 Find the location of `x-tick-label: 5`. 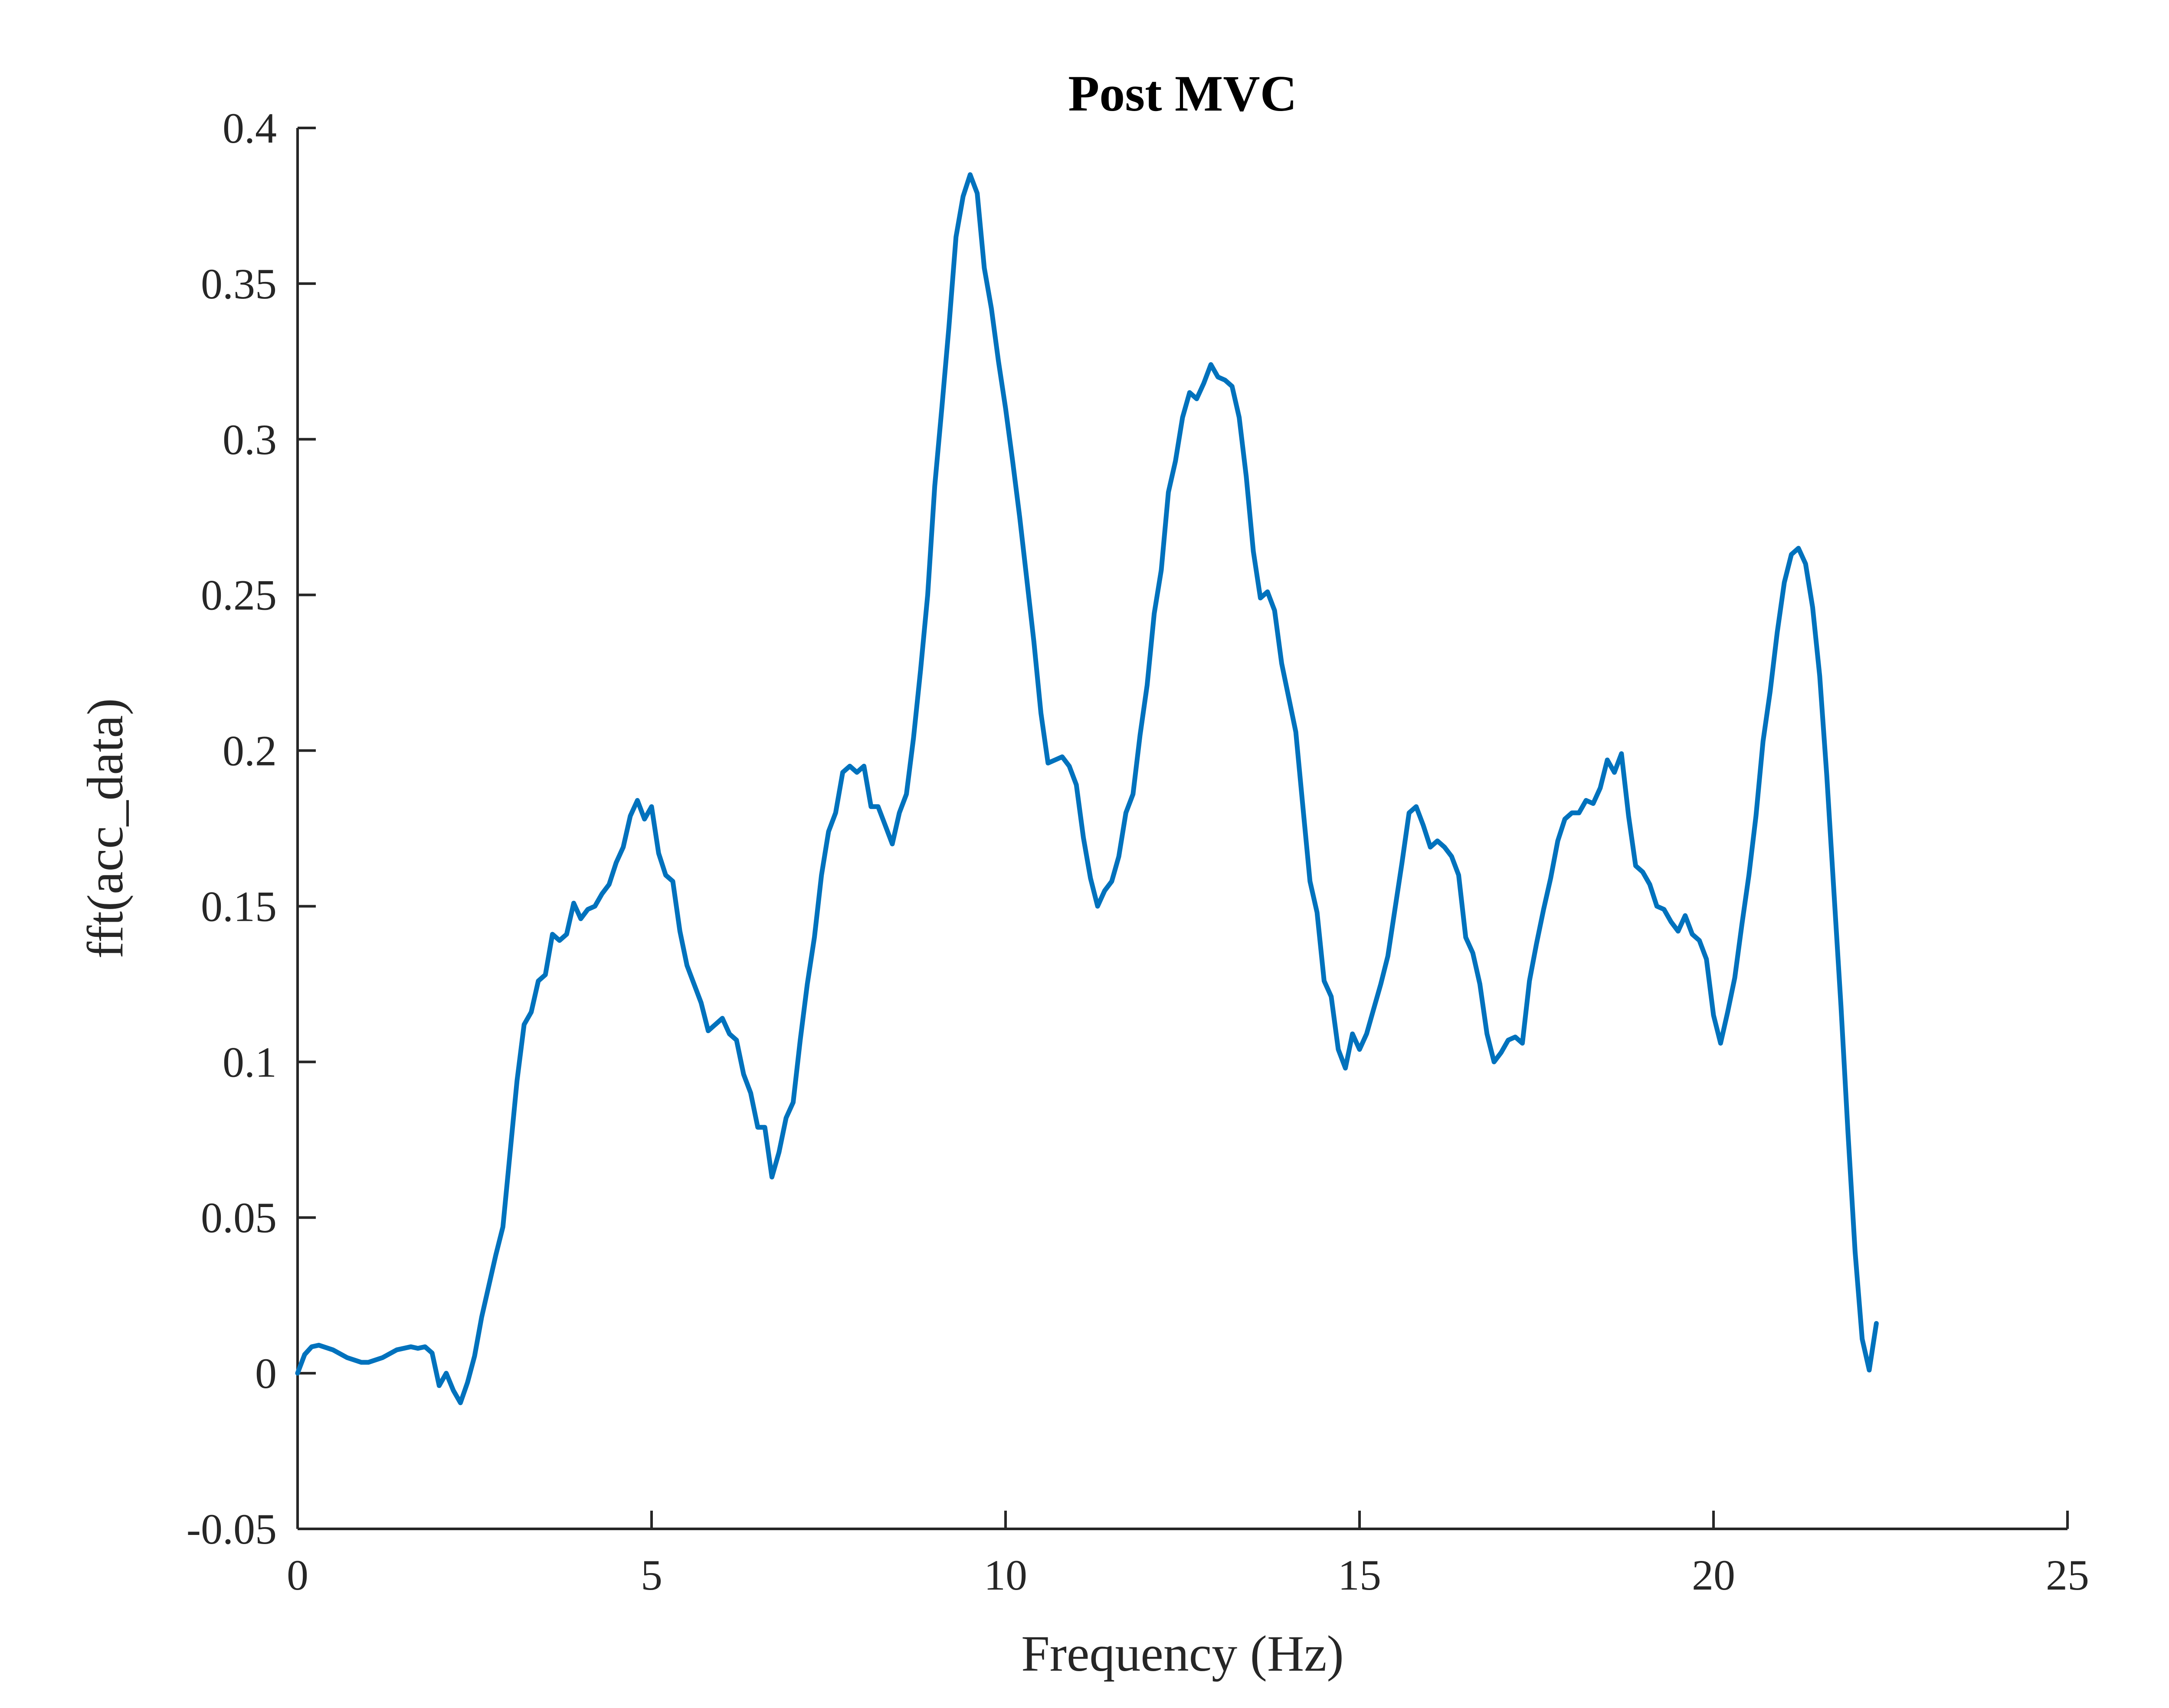

x-tick-label: 5 is located at coordinates (651, 1575).